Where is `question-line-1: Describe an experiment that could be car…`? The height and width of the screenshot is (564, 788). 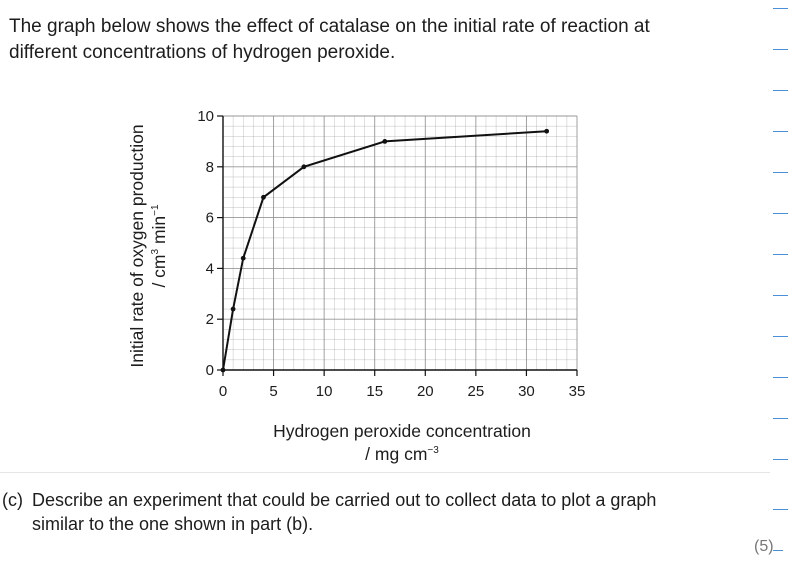 question-line-1: Describe an experiment that could be car… is located at coordinates (344, 500).